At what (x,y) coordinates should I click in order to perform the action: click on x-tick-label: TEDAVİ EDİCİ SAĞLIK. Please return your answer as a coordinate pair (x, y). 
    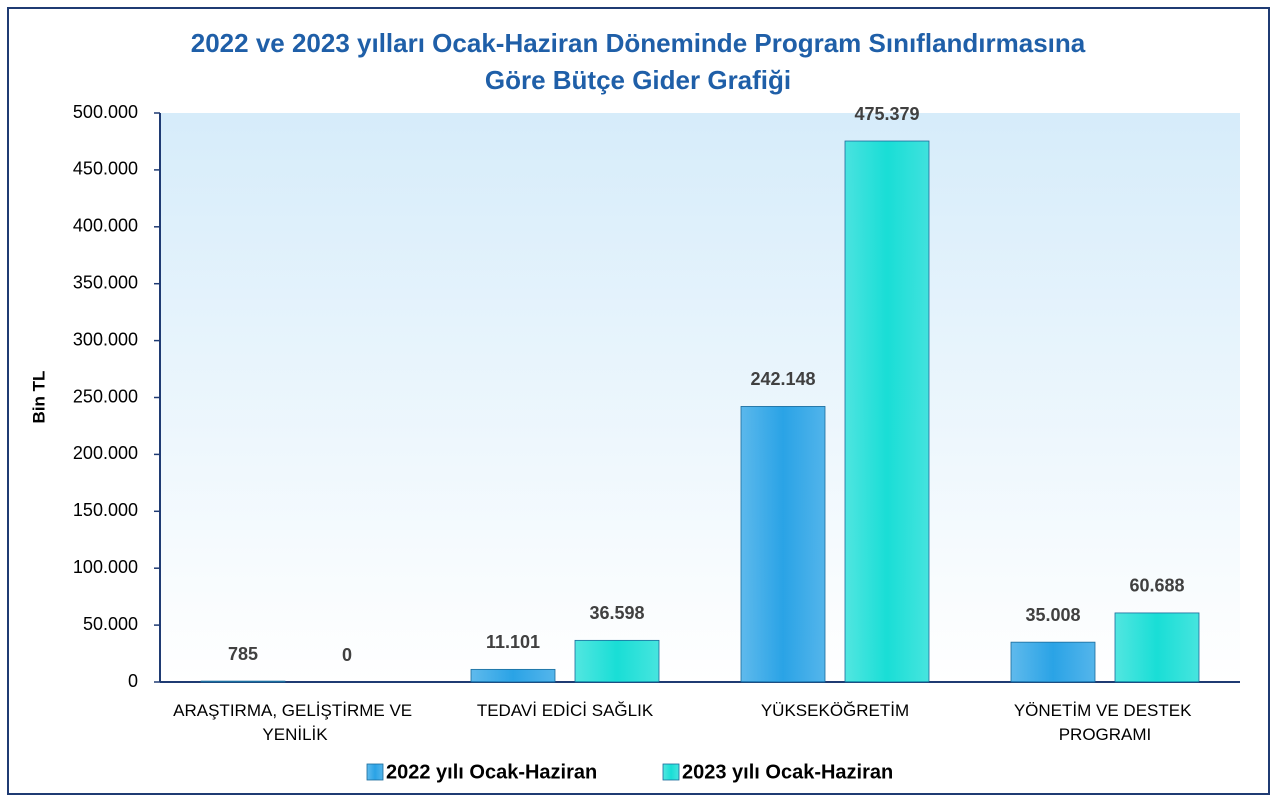
    Looking at the image, I should click on (565, 710).